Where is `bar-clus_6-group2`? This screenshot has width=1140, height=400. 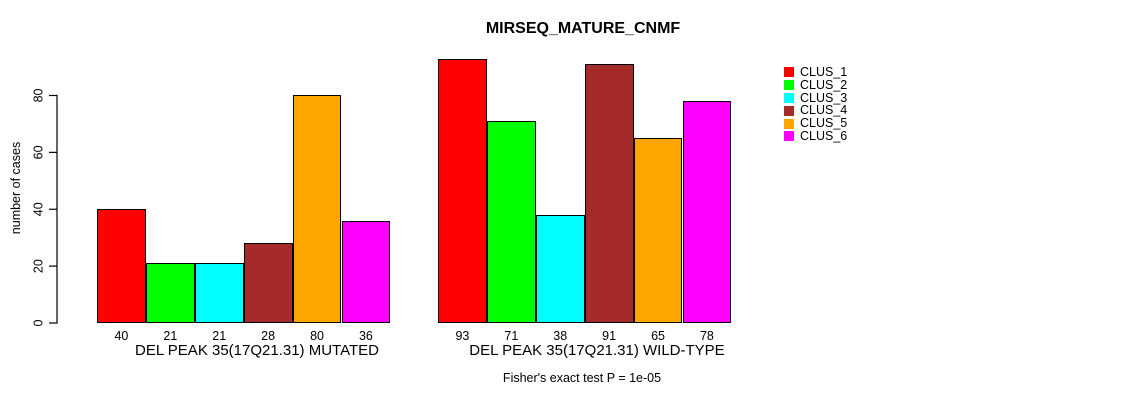 bar-clus_6-group2 is located at coordinates (707, 212).